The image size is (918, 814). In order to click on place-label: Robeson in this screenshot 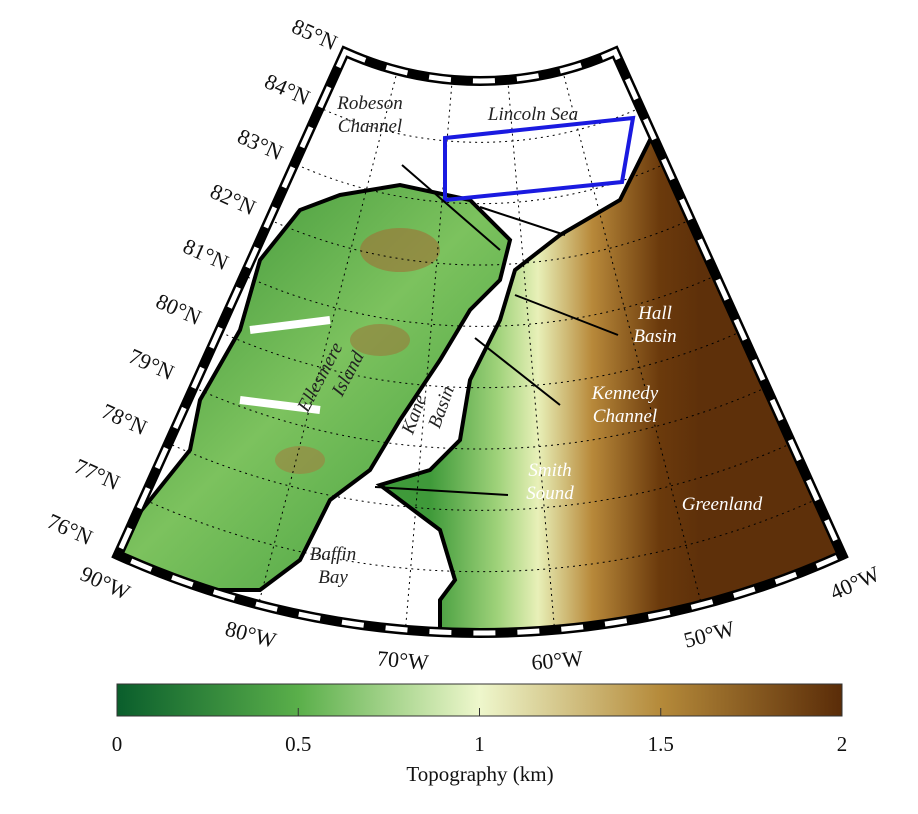, I will do `click(369, 103)`.